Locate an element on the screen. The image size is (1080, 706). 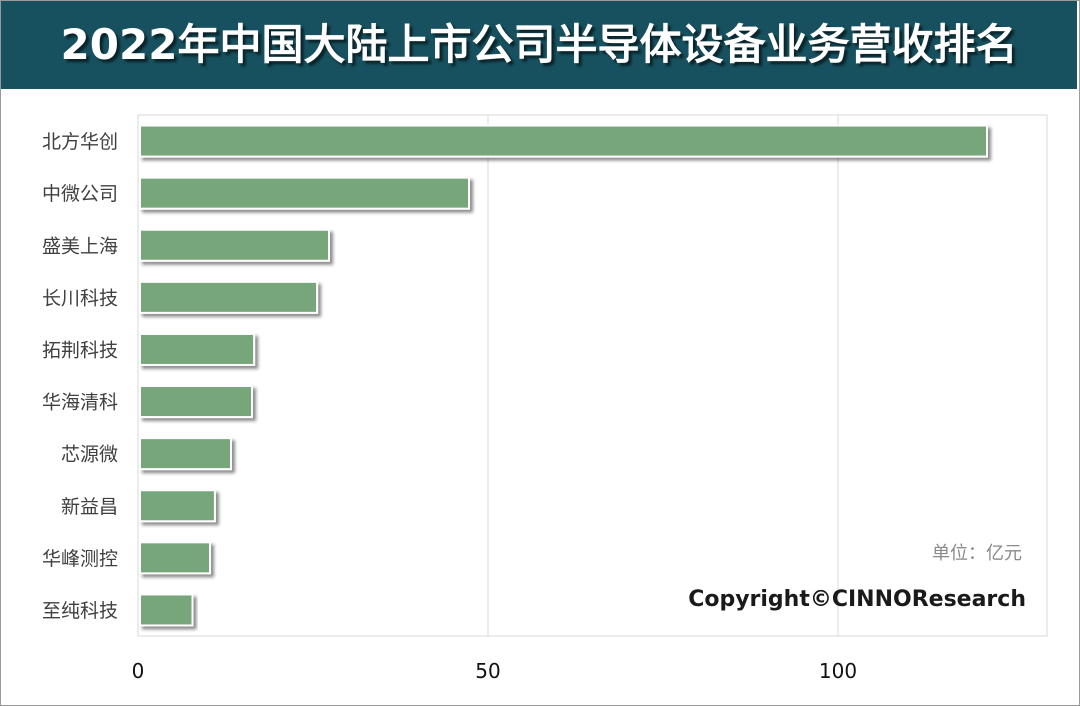
title-bar: 2022年中国大陆上市公司半导体设备业务营收排名 is located at coordinates (539, 45).